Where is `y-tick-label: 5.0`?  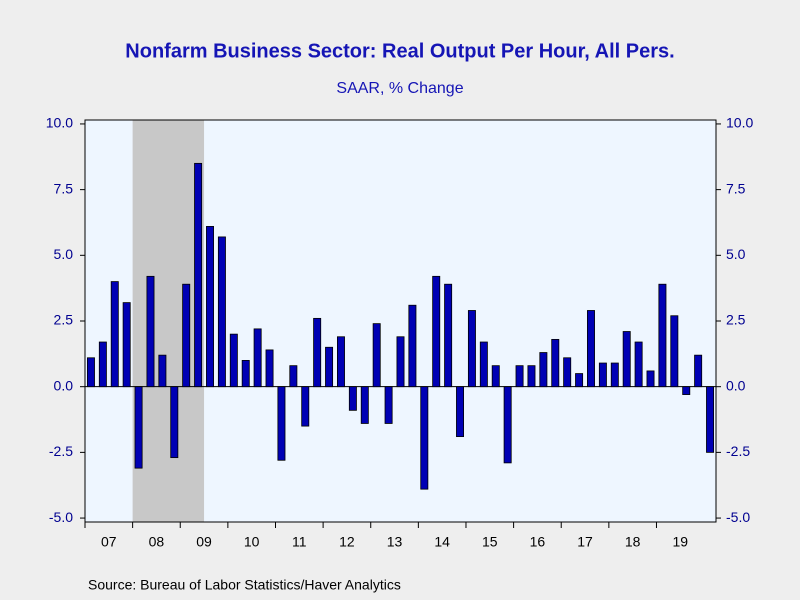
y-tick-label: 5.0 is located at coordinates (64, 254).